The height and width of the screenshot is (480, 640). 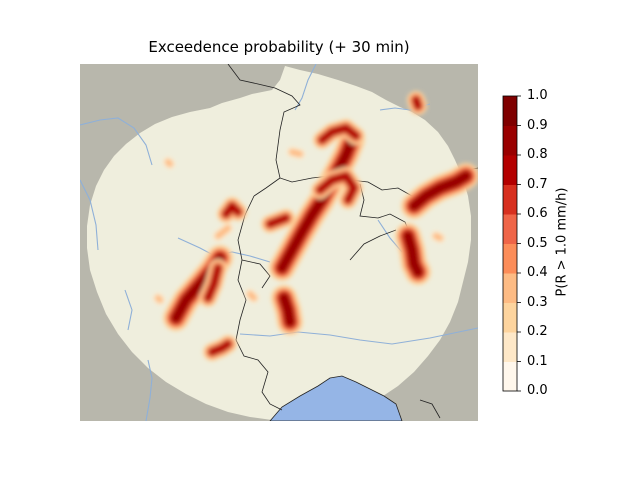 What do you see at coordinates (537, 125) in the screenshot?
I see `colorbar-tick: 0.9` at bounding box center [537, 125].